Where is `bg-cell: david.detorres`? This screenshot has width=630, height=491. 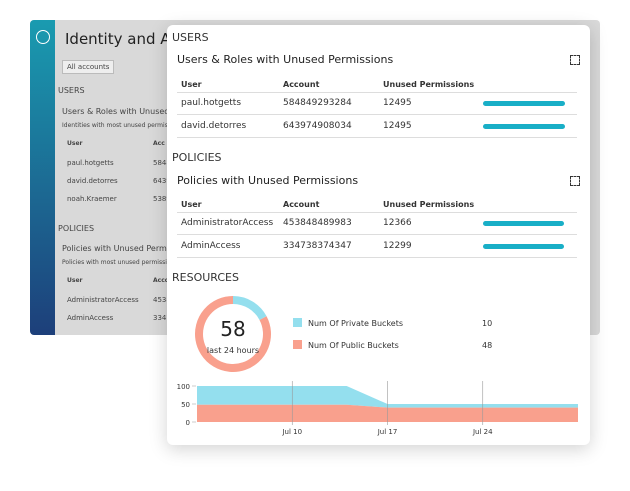
bg-cell: david.detorres is located at coordinates (92, 181).